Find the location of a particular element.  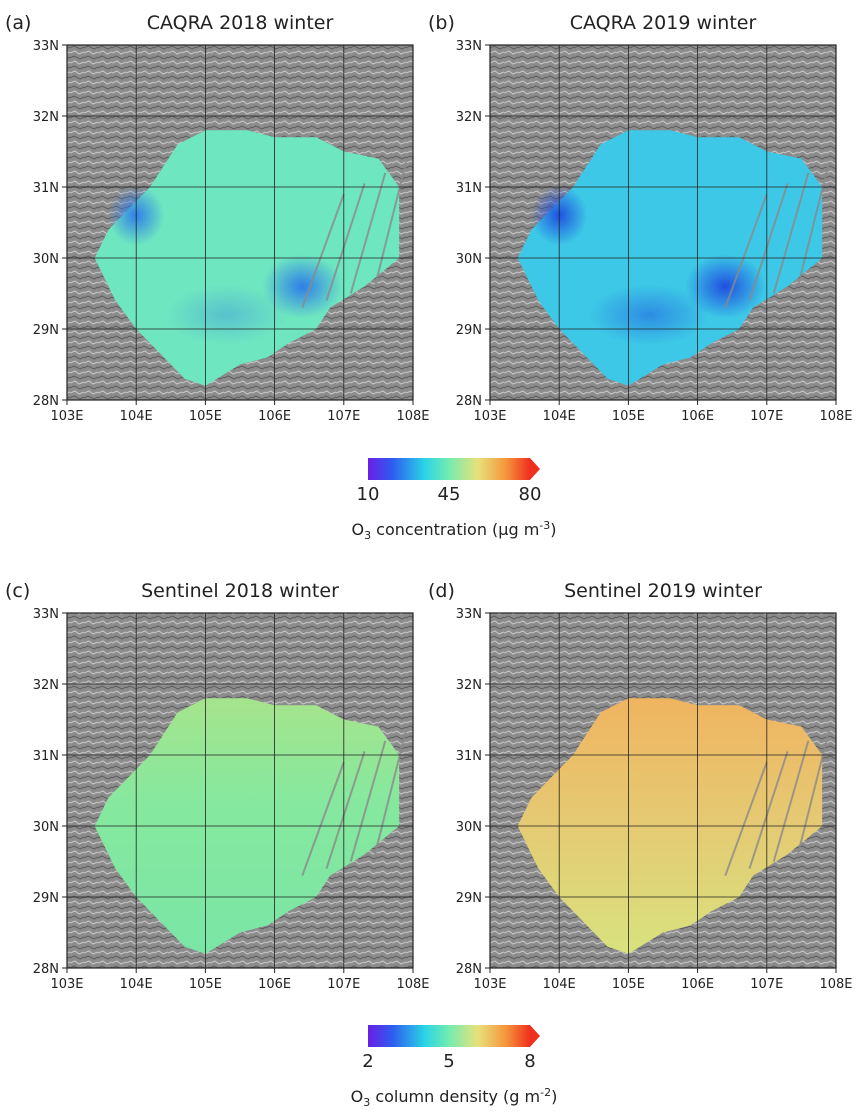

colorbar-tick-label: 2 is located at coordinates (367, 1061).